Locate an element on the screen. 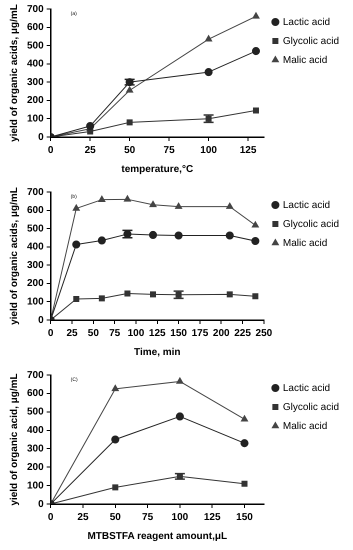 The height and width of the screenshot is (550, 353). x-axis-title: MTBSTFA reagent amount,μL is located at coordinates (157, 536).